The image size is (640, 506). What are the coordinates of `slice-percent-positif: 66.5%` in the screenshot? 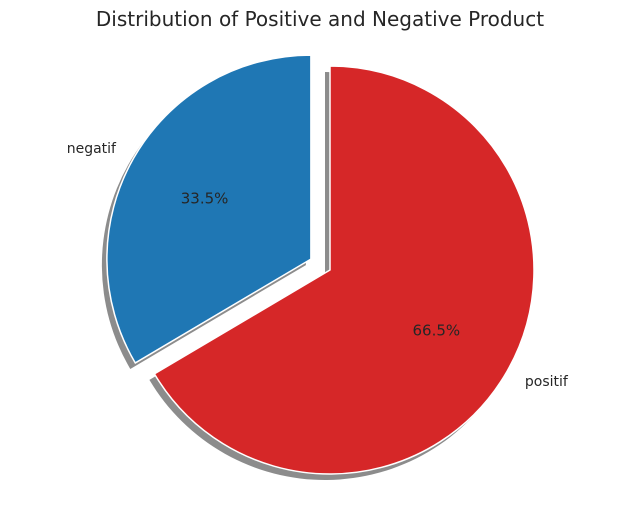 It's located at (436, 331).